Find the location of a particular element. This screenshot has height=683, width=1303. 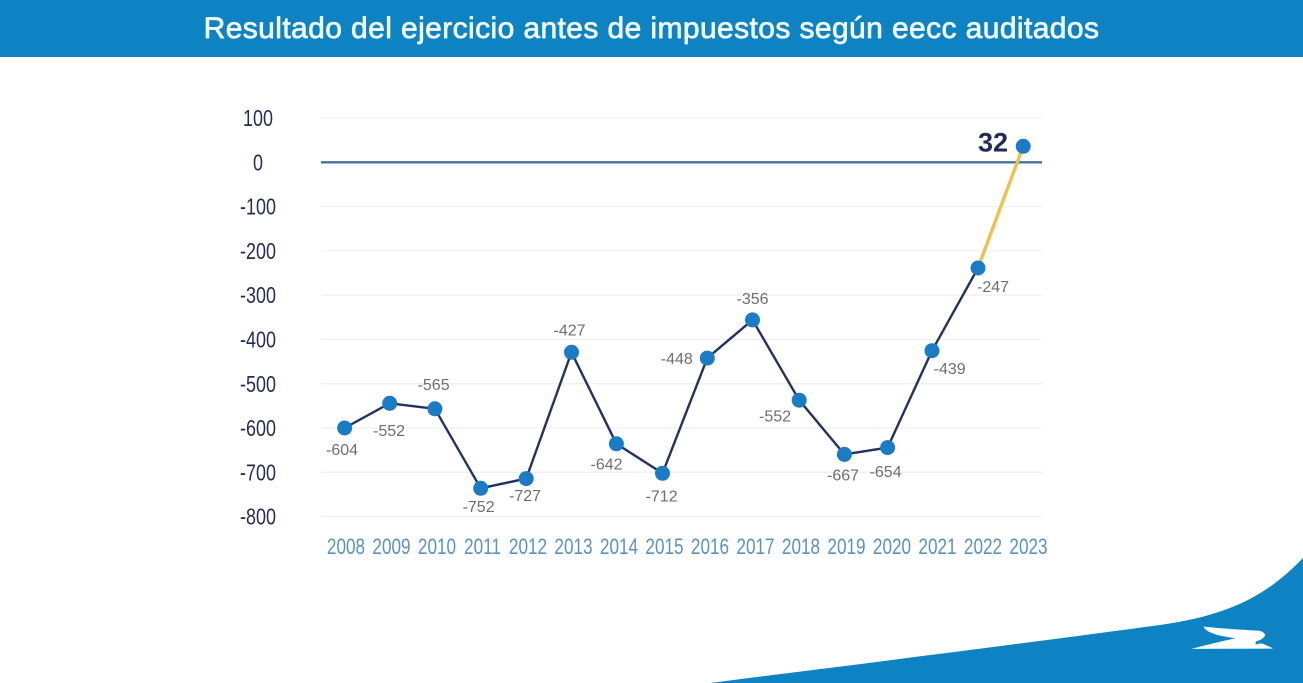

svg-text: 2011 is located at coordinates (482, 547).